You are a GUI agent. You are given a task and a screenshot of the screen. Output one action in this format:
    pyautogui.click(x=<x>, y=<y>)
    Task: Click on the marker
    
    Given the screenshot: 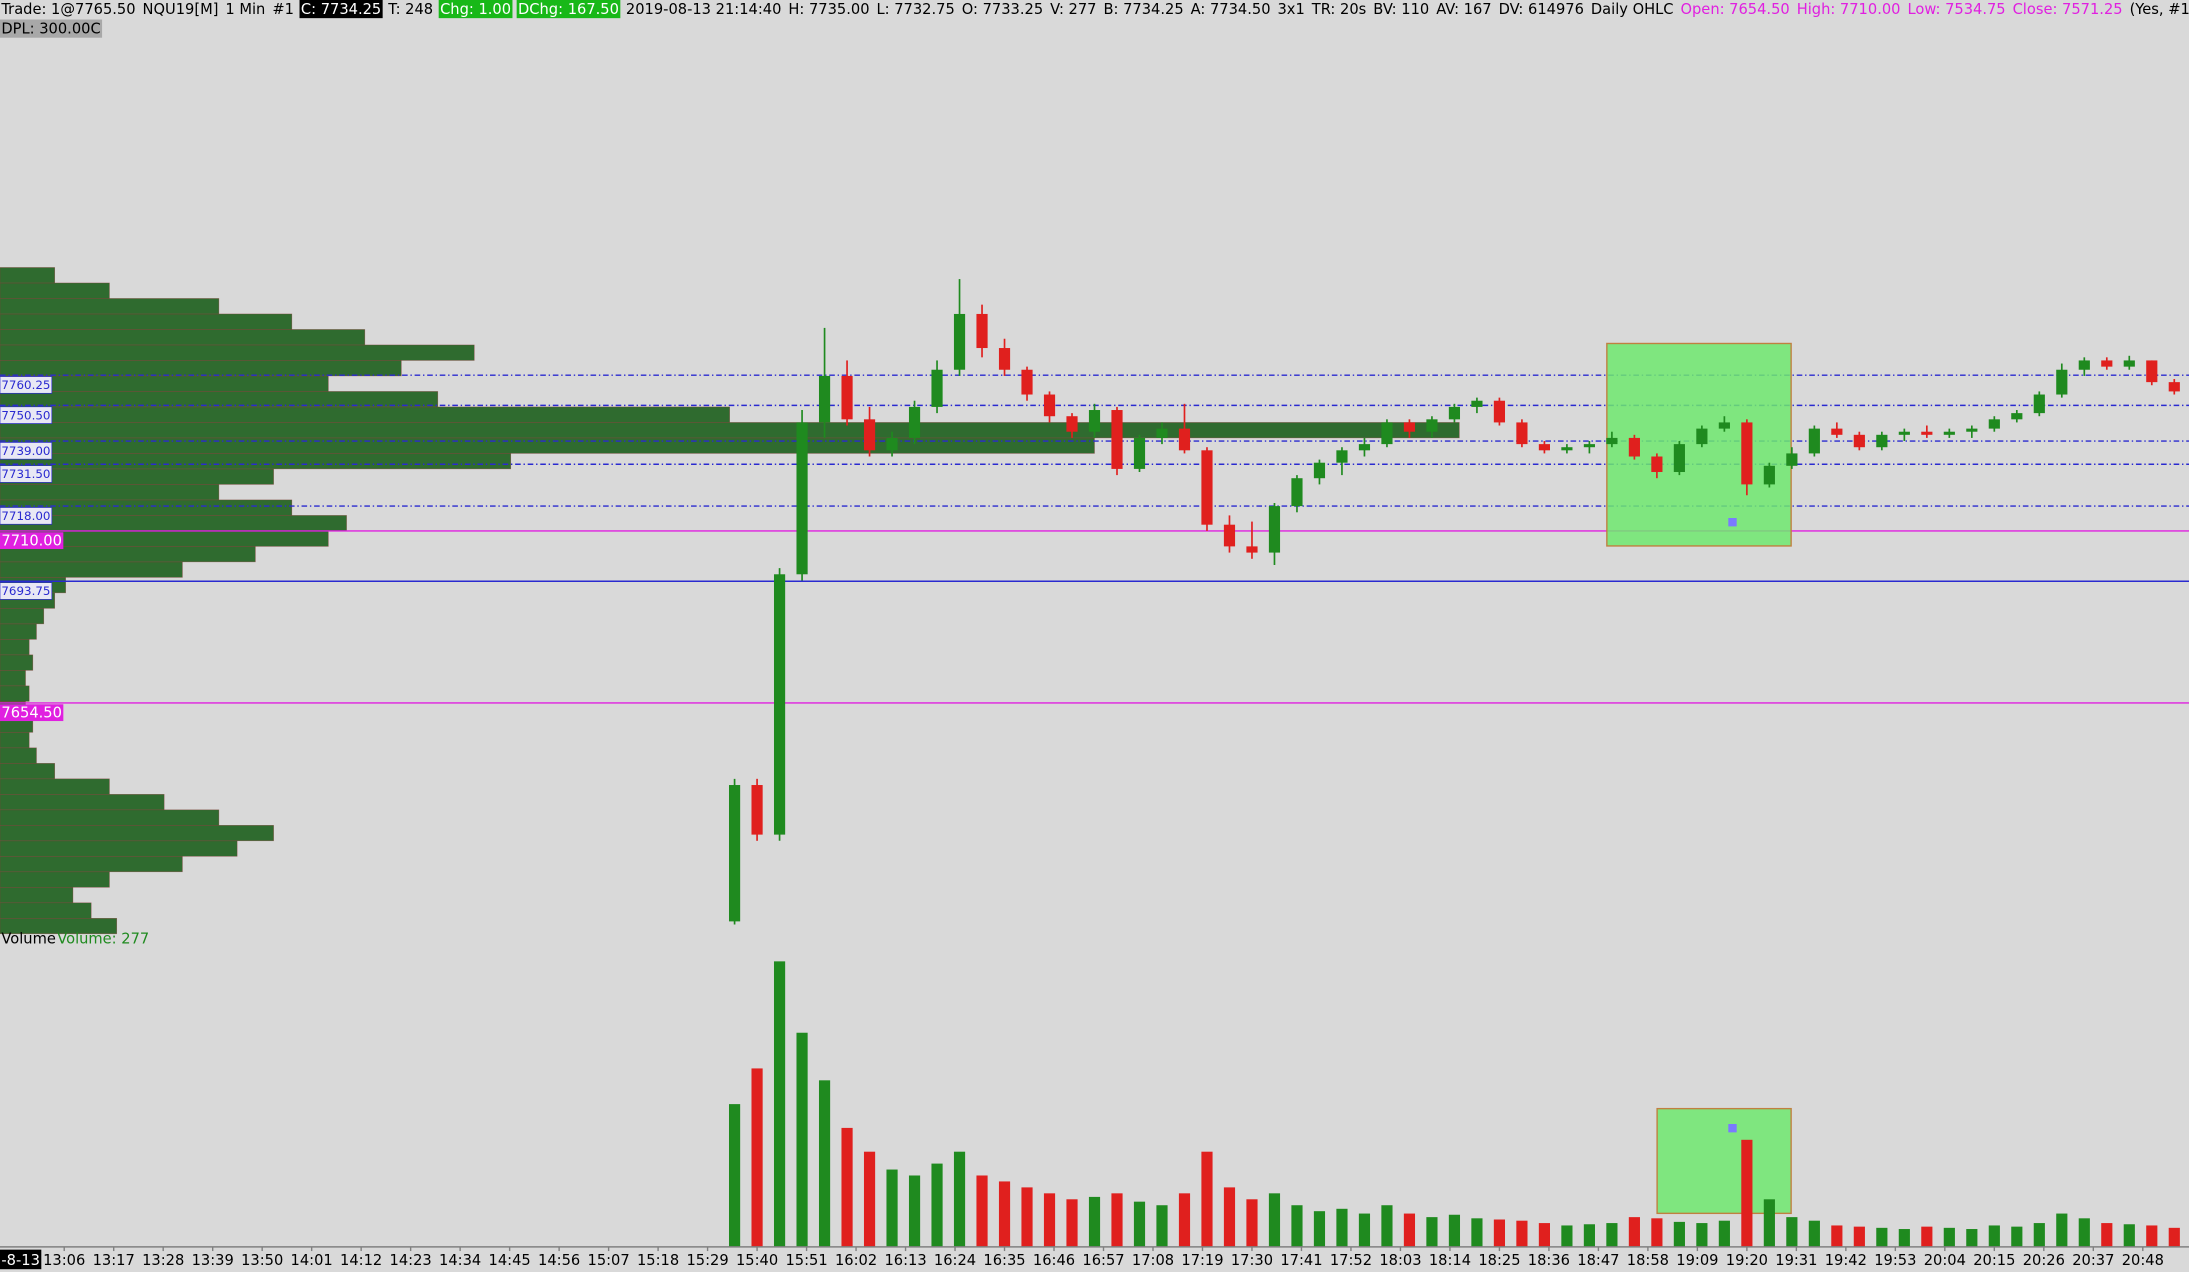 What is the action you would take?
    pyautogui.click(x=1732, y=522)
    